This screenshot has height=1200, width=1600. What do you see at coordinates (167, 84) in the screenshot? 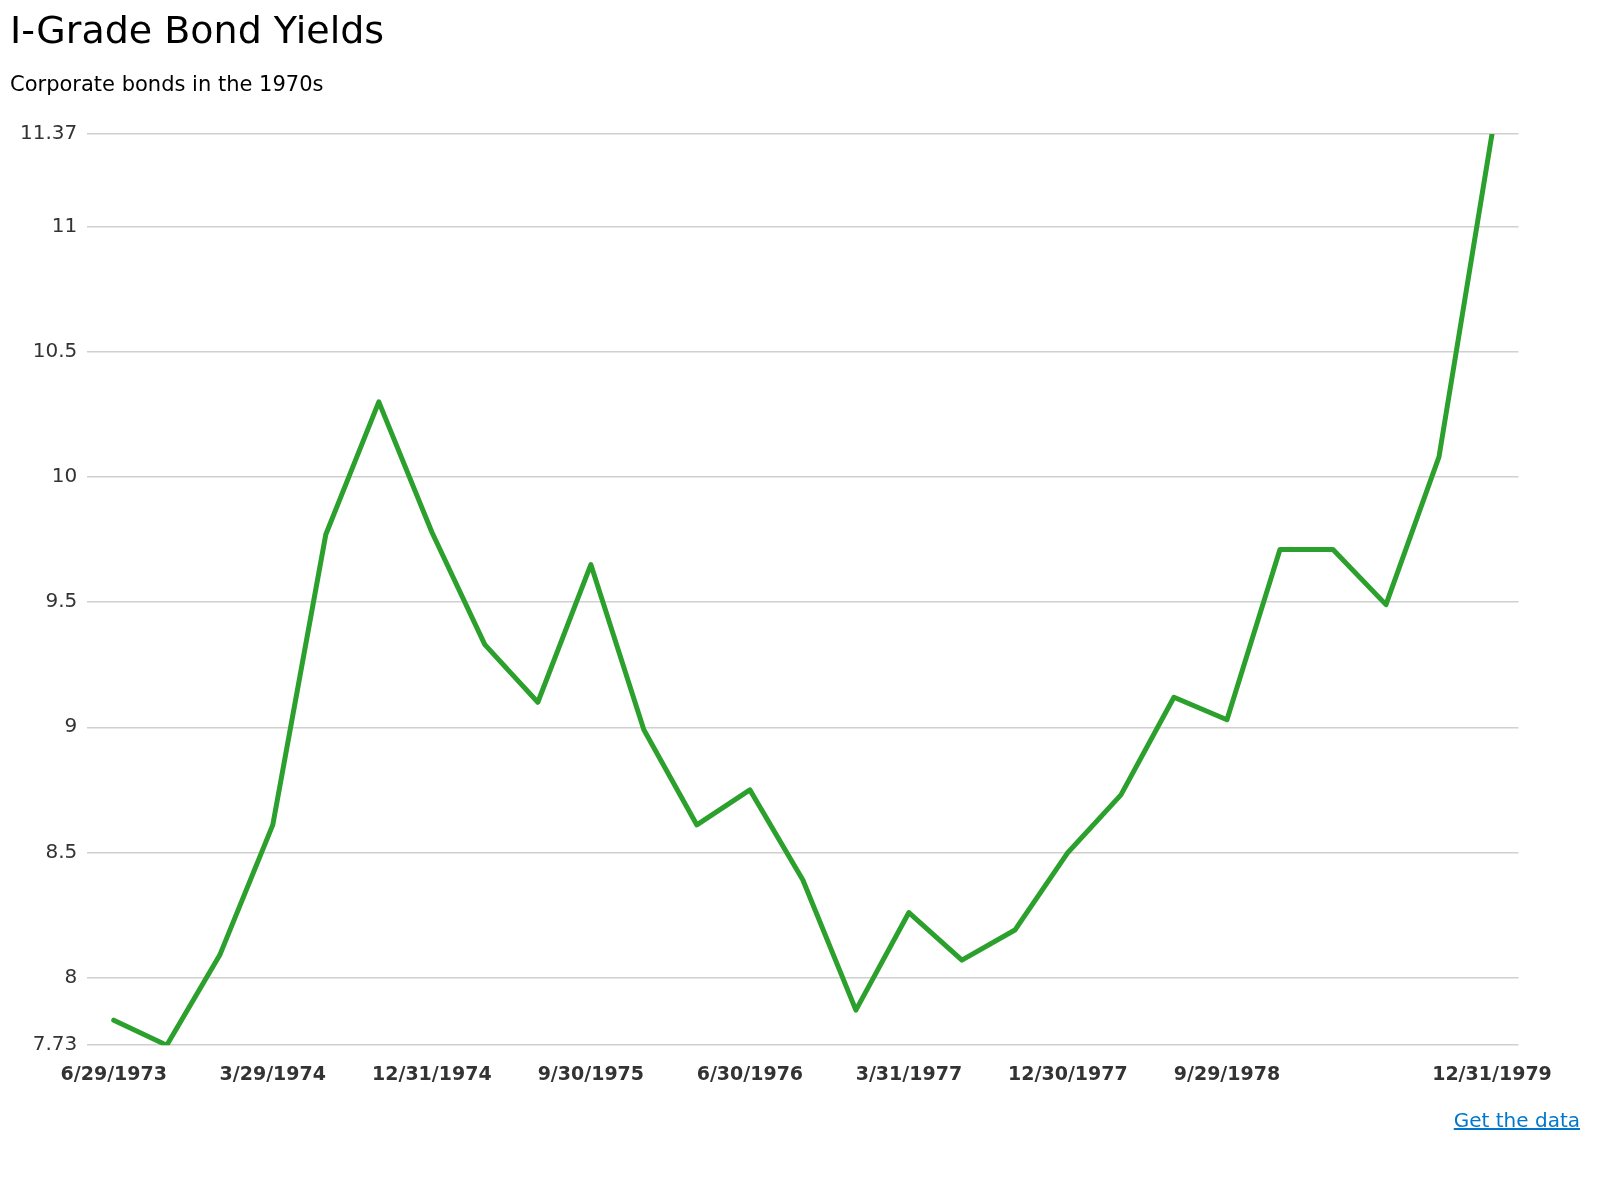
I see `chart-subtitle: Corporate bonds in the 1970s` at bounding box center [167, 84].